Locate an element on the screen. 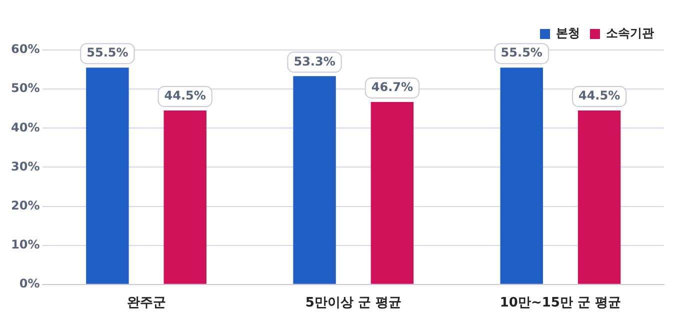  x-tick-label: 5만이상 군 평균 is located at coordinates (353, 303).